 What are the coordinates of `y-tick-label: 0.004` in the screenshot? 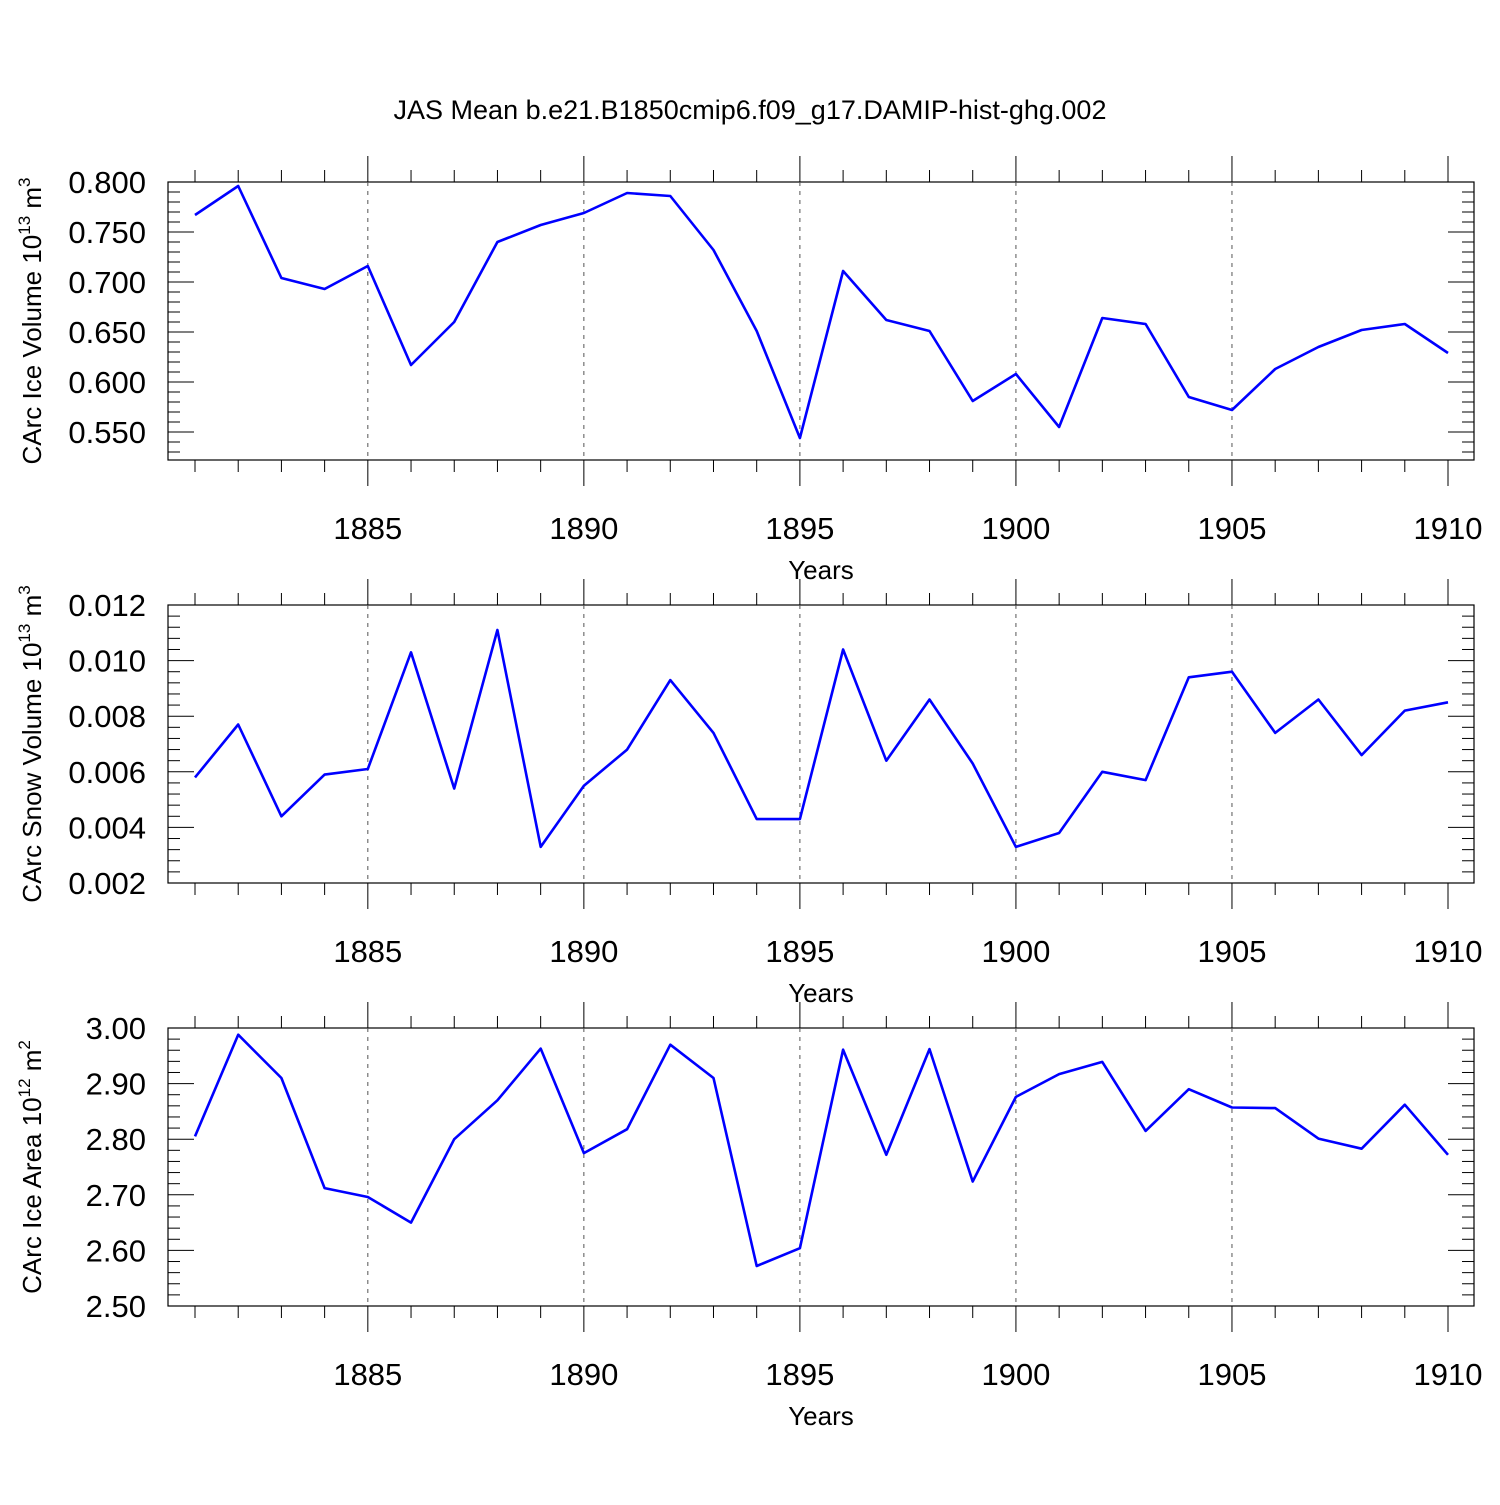 It's located at (107, 827).